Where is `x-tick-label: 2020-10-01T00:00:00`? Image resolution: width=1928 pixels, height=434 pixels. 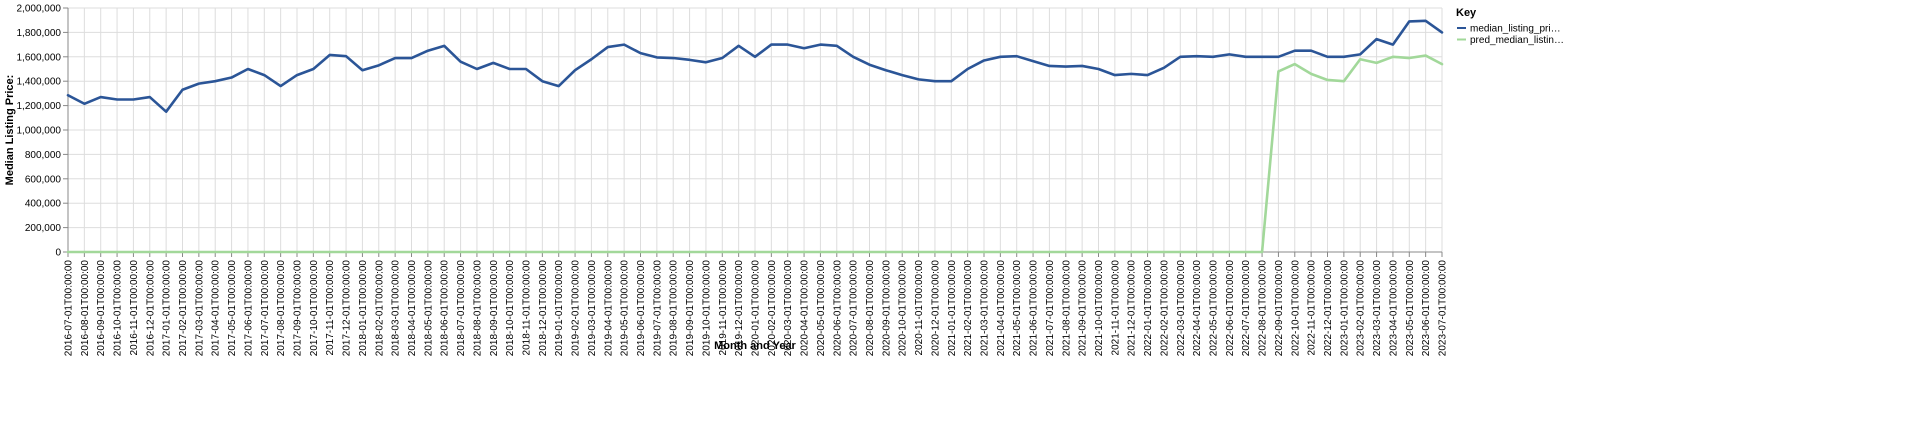
x-tick-label: 2020-10-01T00:00:00 is located at coordinates (903, 308).